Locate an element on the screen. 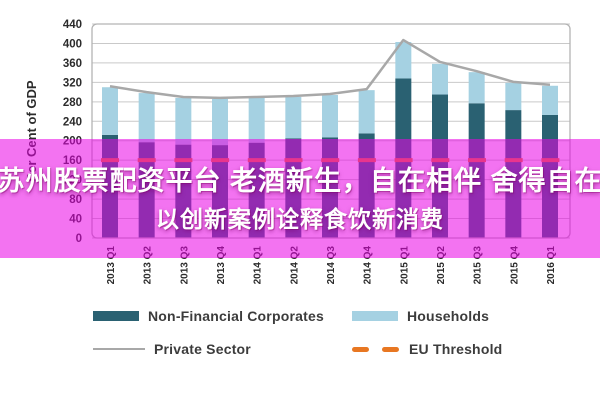 The height and width of the screenshot is (400, 600). x-tick-label: 2013 Q1 is located at coordinates (111, 265).